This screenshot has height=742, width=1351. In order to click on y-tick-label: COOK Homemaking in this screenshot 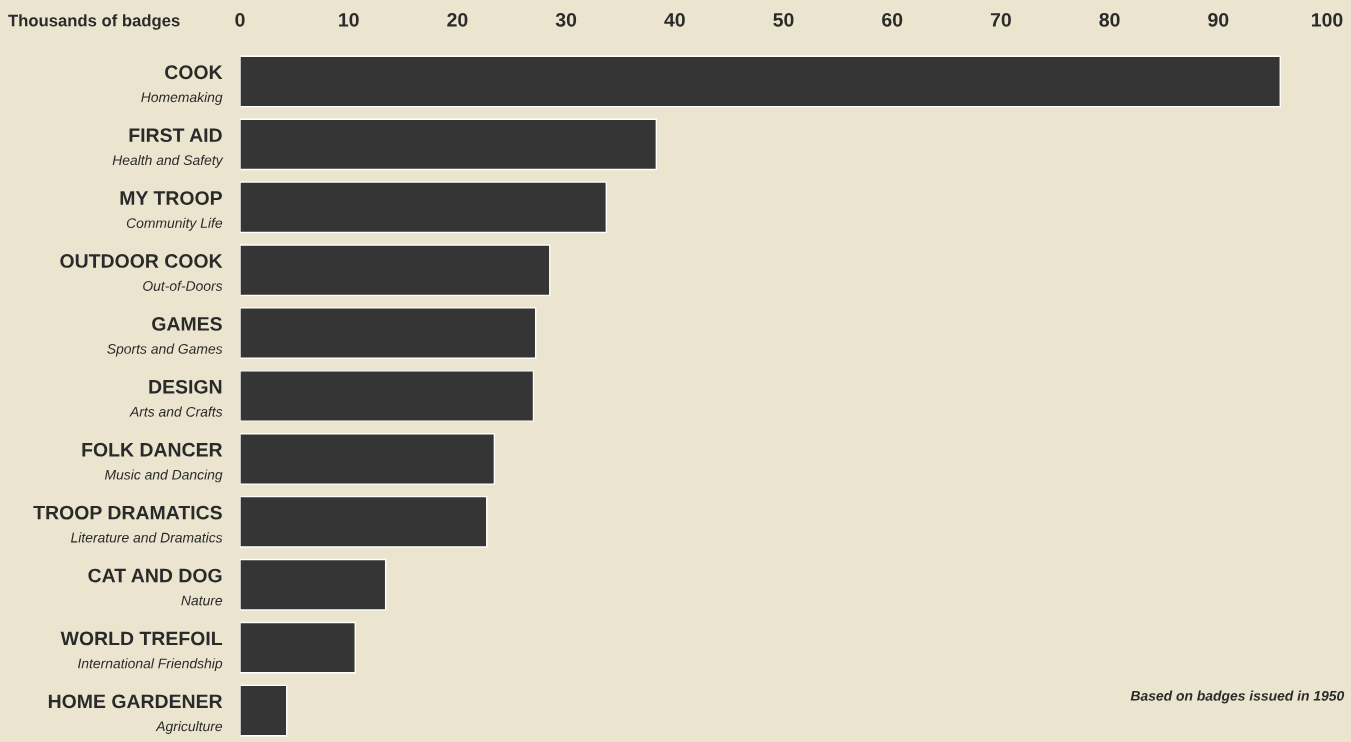, I will do `click(182, 85)`.